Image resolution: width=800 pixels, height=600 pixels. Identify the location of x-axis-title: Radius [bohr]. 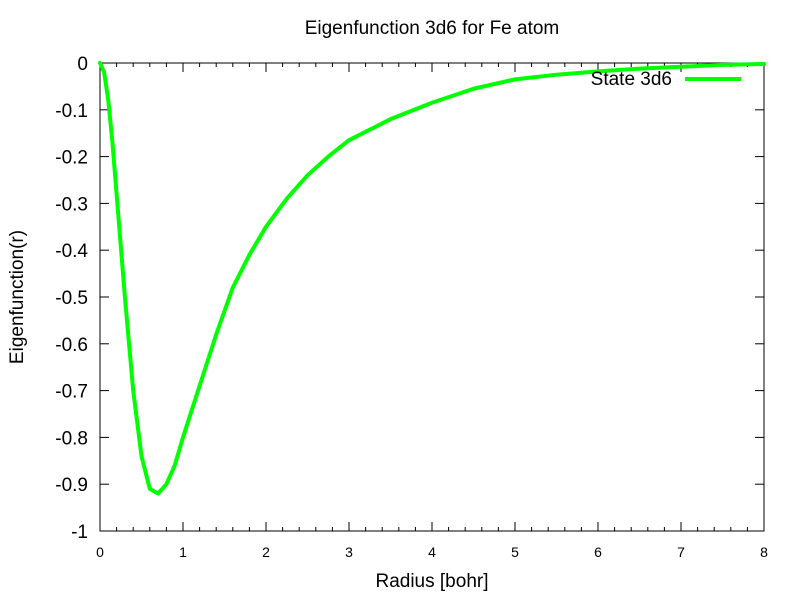
(431, 581).